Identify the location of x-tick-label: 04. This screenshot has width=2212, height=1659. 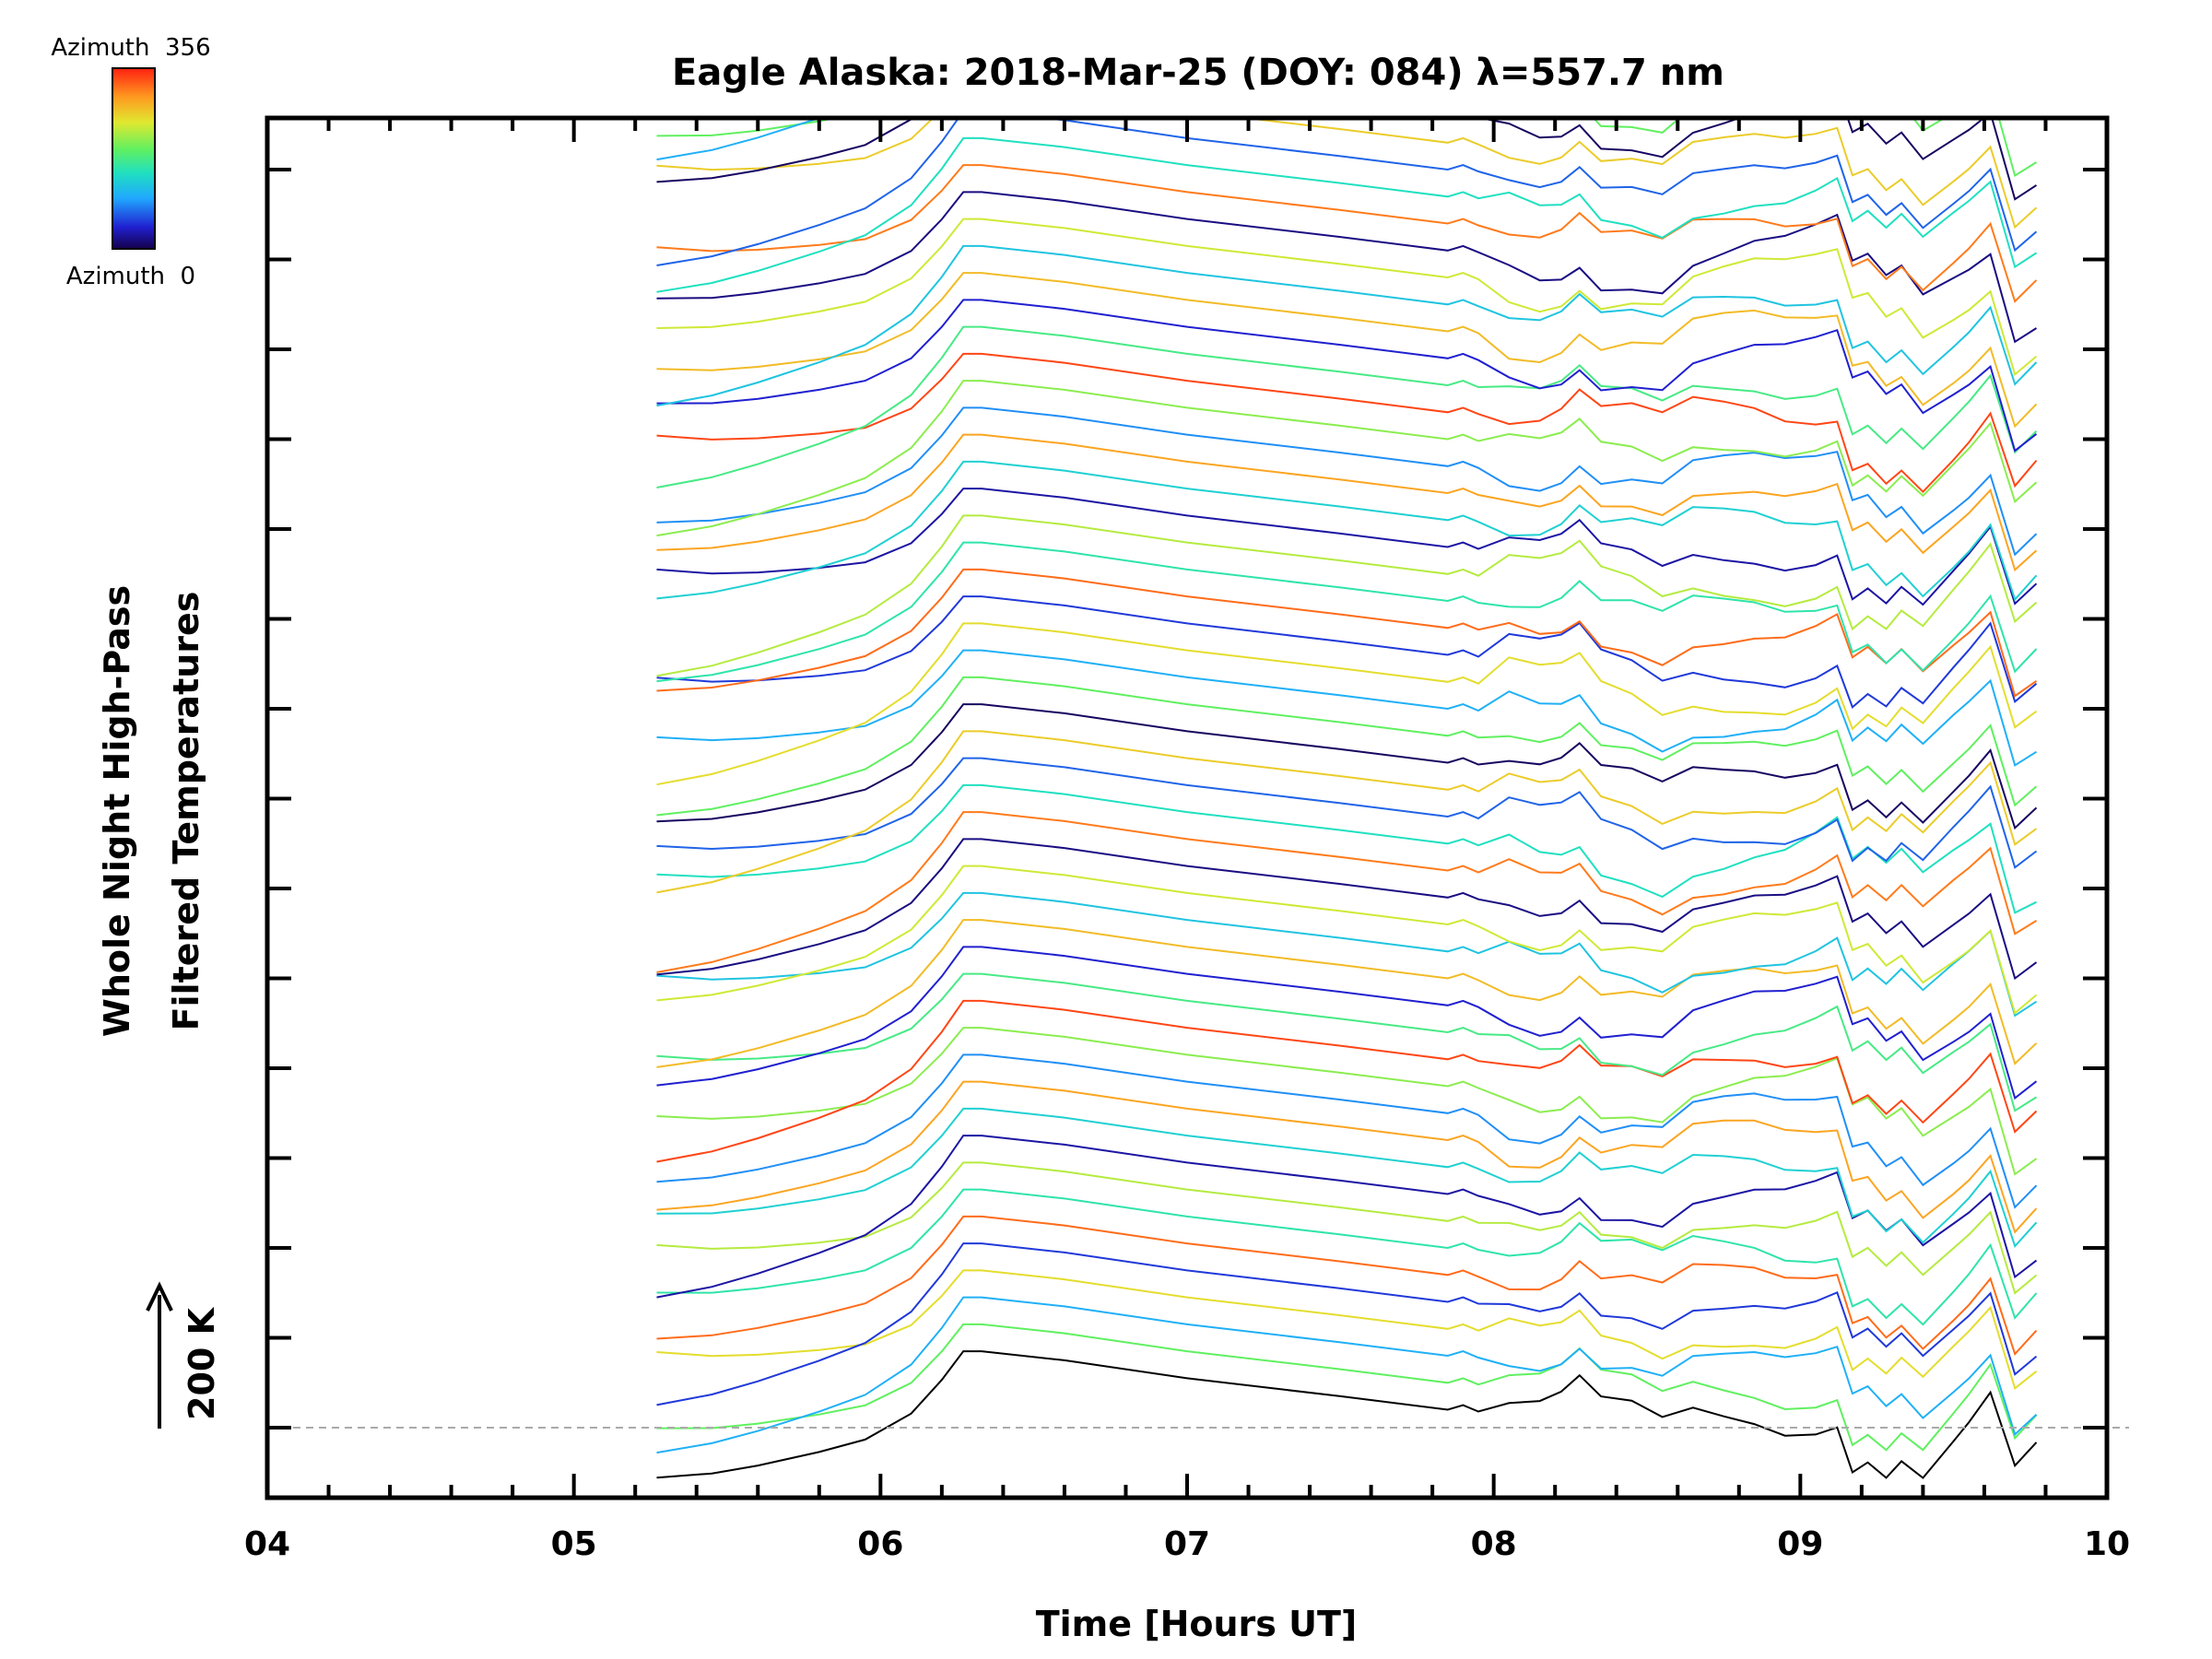
(267, 1544).